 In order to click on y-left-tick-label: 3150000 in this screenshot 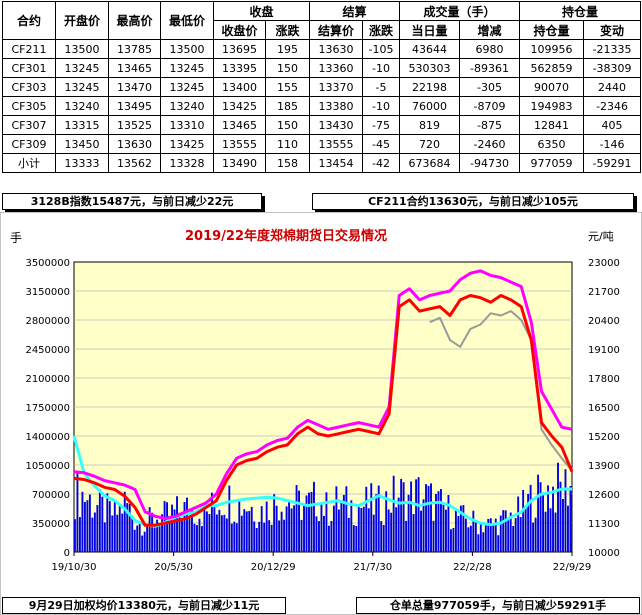, I will do `click(47, 292)`.